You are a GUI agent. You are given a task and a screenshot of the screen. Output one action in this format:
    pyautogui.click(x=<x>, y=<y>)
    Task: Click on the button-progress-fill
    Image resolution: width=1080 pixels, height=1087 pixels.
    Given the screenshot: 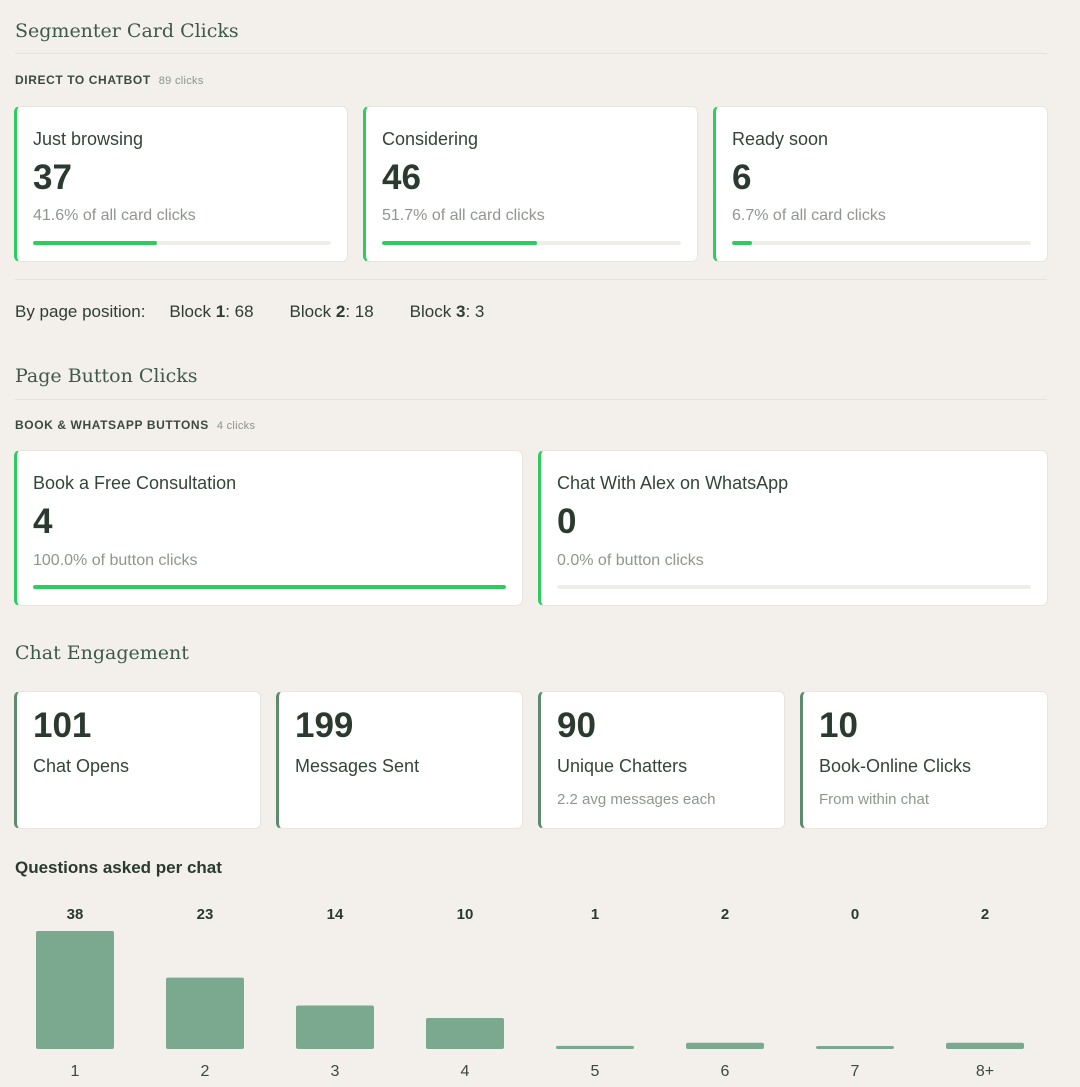 What is the action you would take?
    pyautogui.click(x=269, y=587)
    